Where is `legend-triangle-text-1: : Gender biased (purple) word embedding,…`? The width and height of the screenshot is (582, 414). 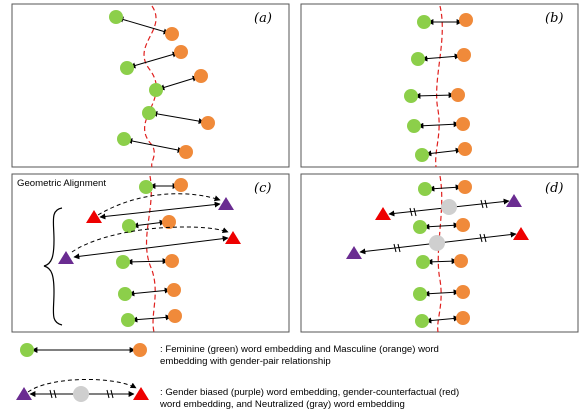
legend-triangle-text-1: : Gender biased (purple) word embedding,… is located at coordinates (309, 392).